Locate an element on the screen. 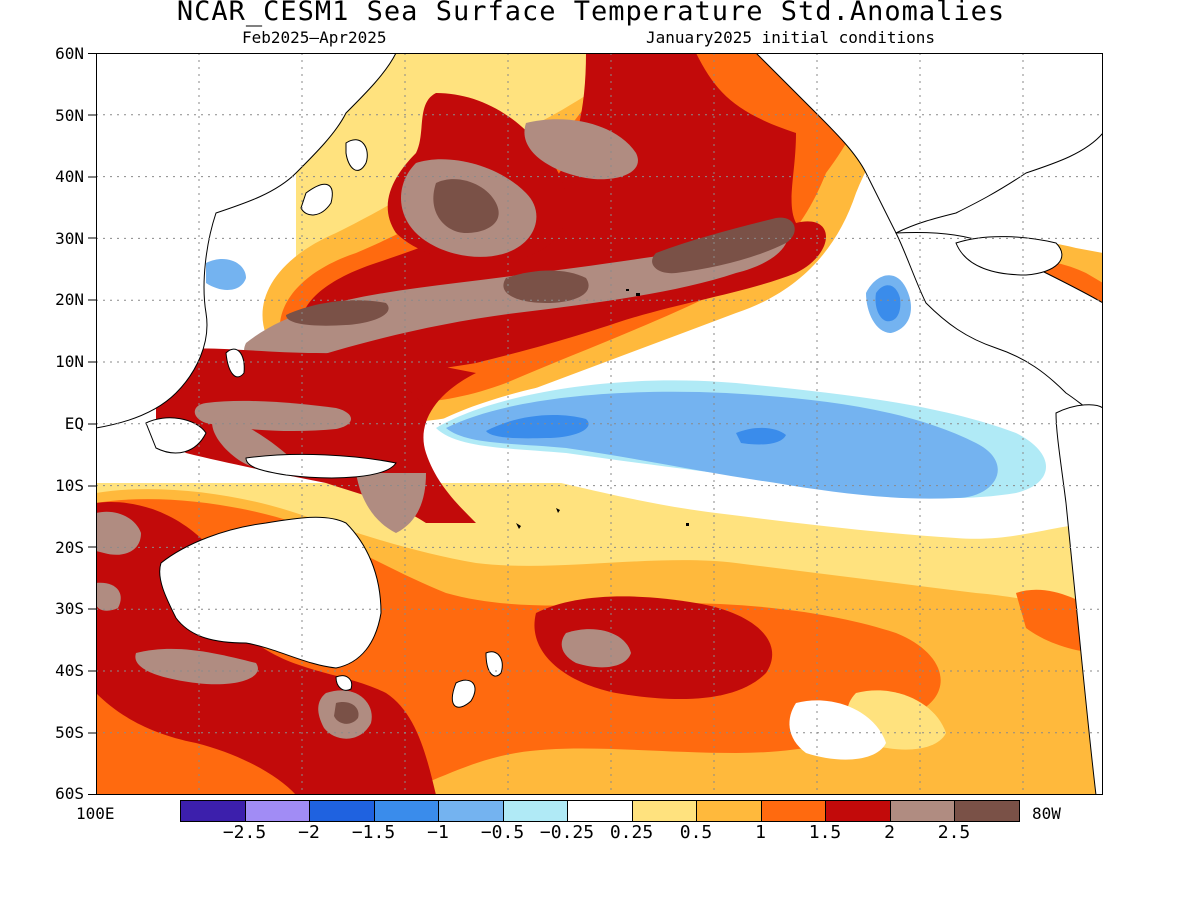 The image size is (1200, 900). lon-label-right: 80W is located at coordinates (1046, 813).